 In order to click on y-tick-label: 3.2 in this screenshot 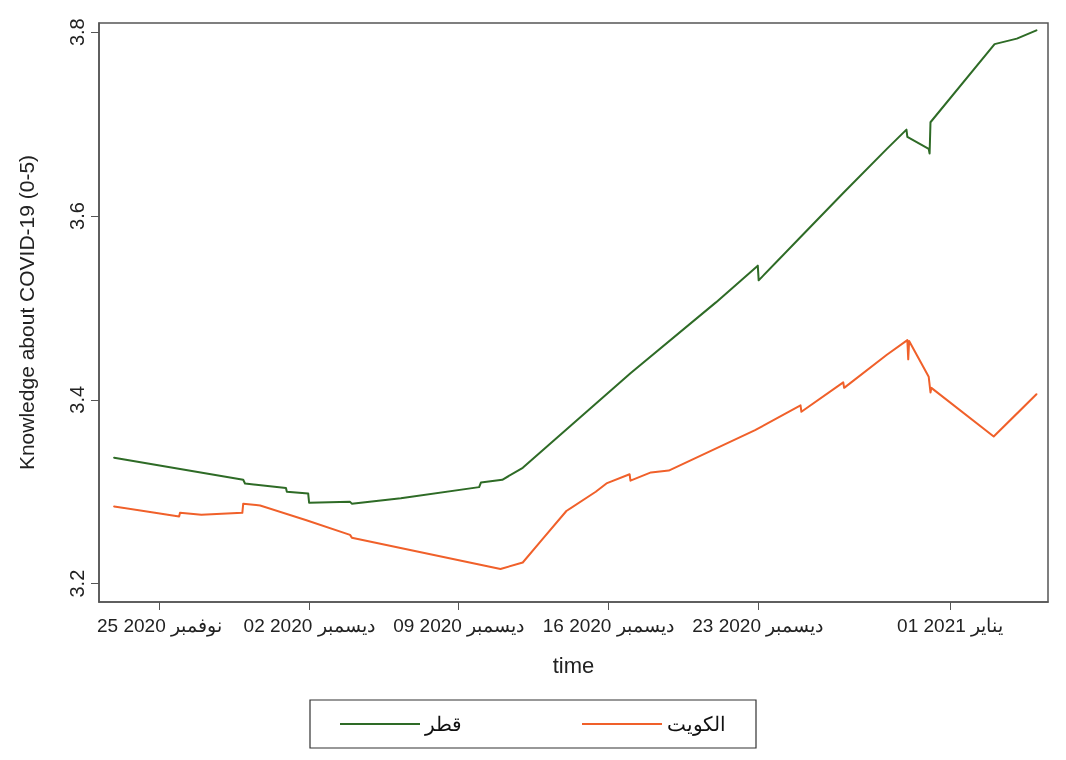, I will do `click(77, 583)`.